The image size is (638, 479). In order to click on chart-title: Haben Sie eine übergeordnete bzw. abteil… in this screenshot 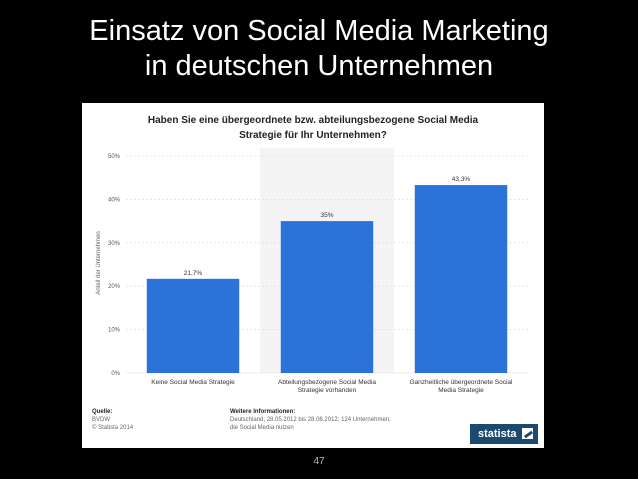, I will do `click(313, 128)`.